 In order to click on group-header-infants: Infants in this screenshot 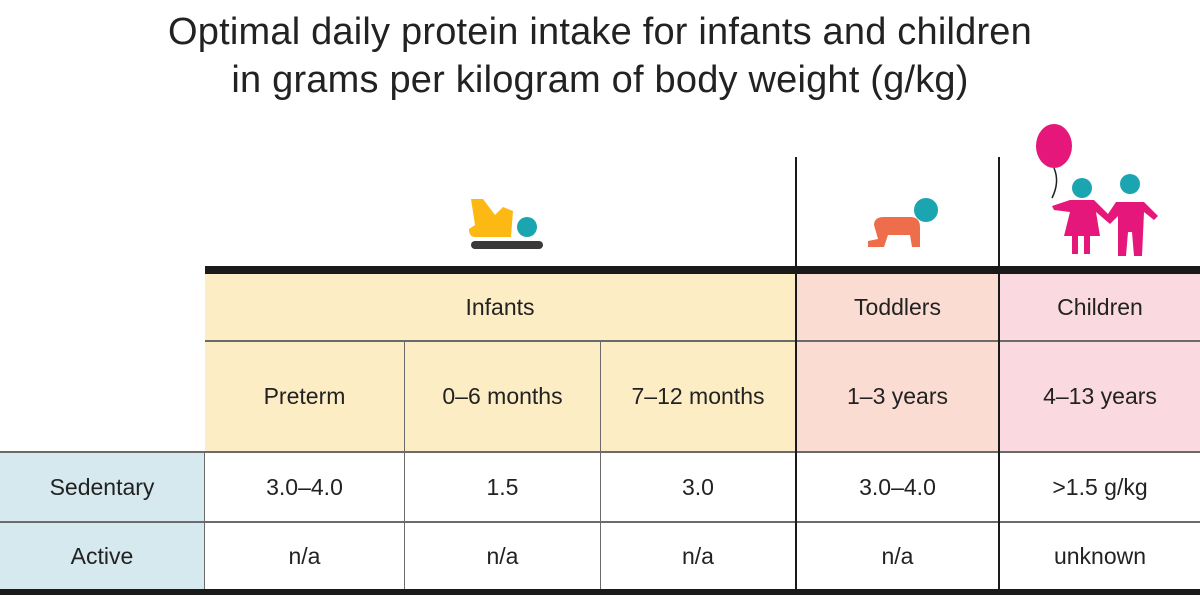, I will do `click(500, 307)`.